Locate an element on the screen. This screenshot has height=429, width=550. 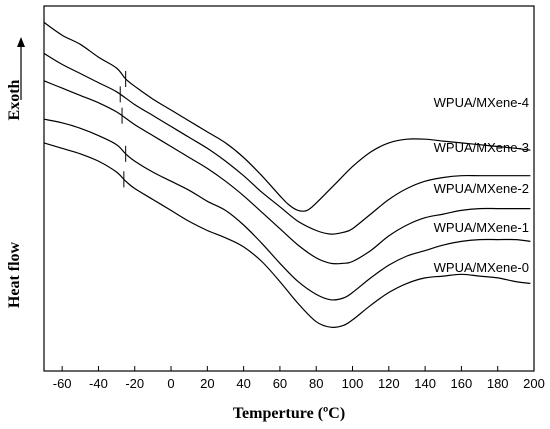
x-axis-title: Temperture (ºC) is located at coordinates (289, 413).